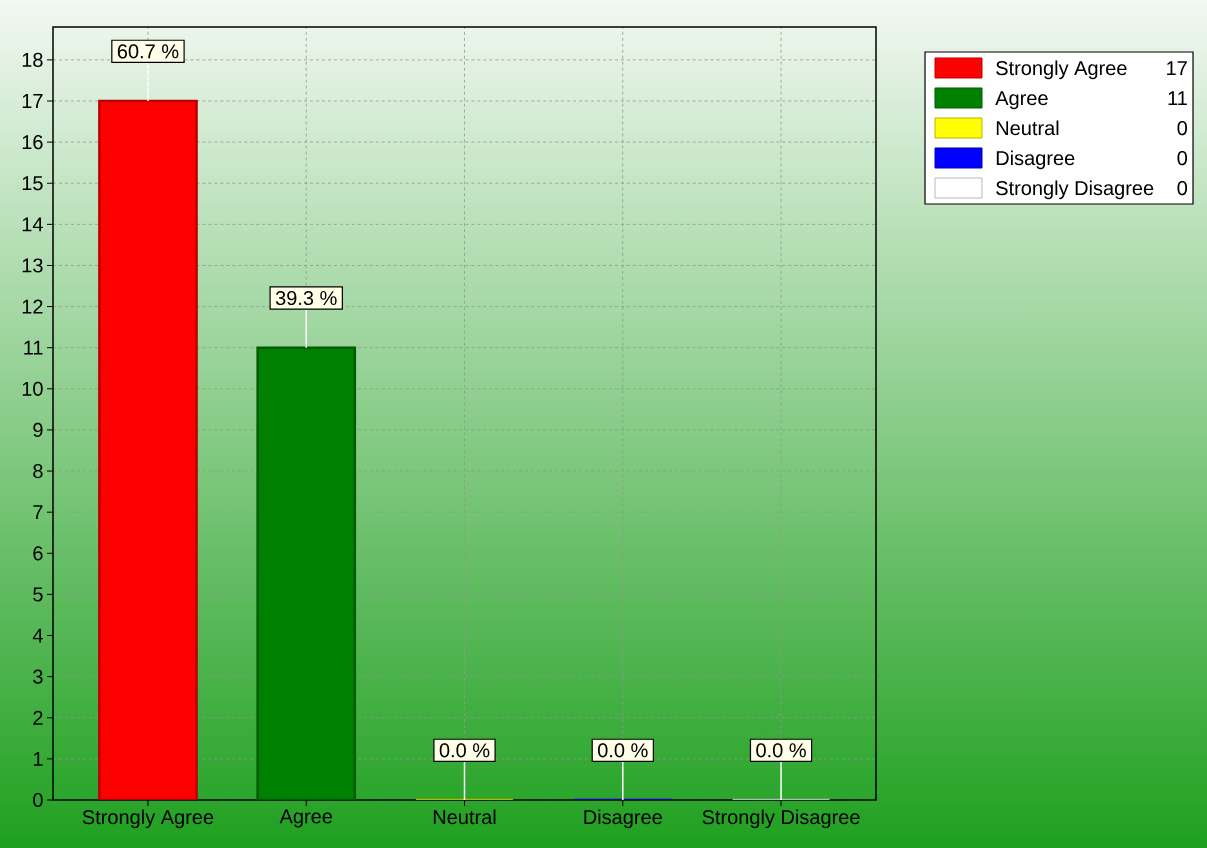 Image resolution: width=1207 pixels, height=848 pixels. Describe the element at coordinates (1177, 68) in the screenshot. I see `text: 17` at that location.